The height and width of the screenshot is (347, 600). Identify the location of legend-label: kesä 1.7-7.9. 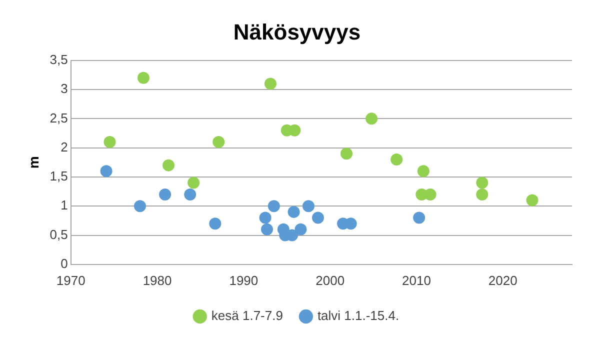
(247, 316).